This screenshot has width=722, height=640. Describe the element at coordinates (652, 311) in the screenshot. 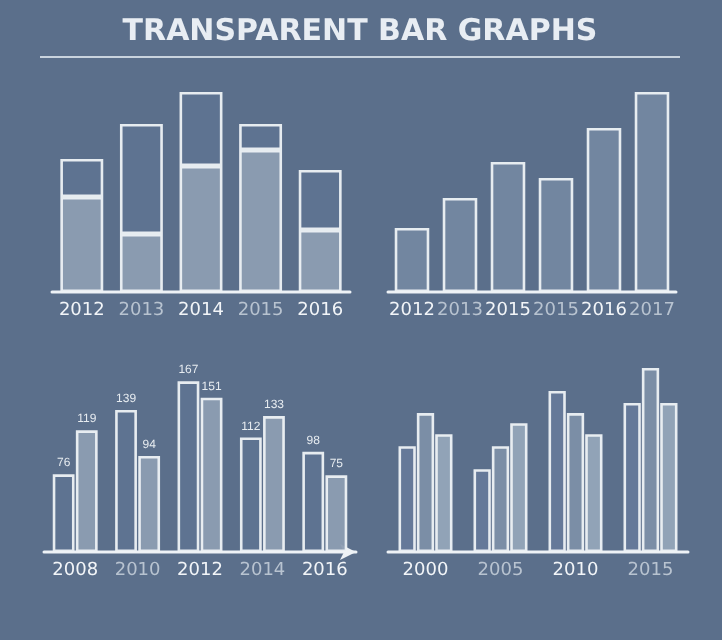

I see `x-tick-label: 2017` at that location.